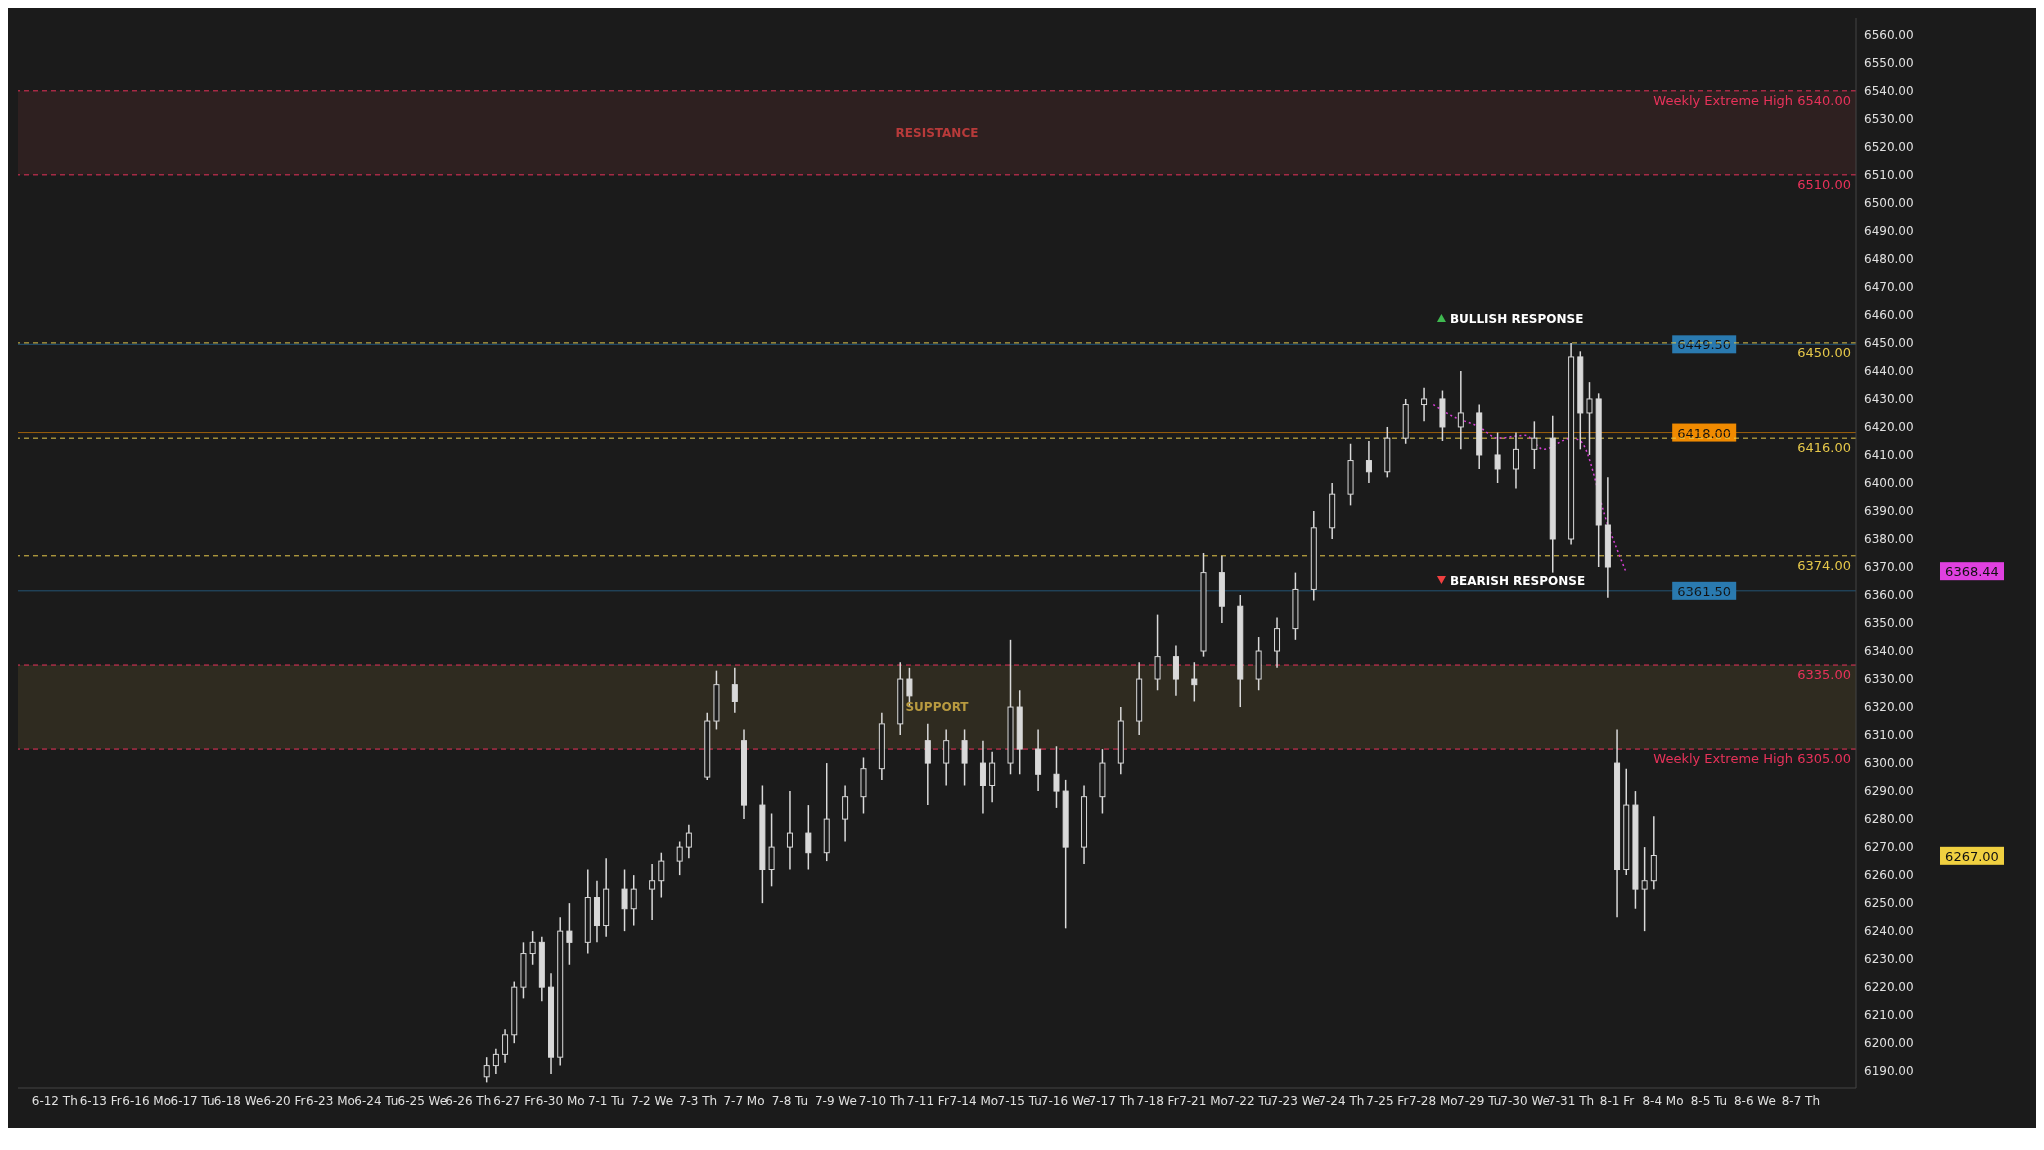 This screenshot has width=2044, height=1150. Describe the element at coordinates (1889, 763) in the screenshot. I see `y-tick-label: 6300.00` at that location.